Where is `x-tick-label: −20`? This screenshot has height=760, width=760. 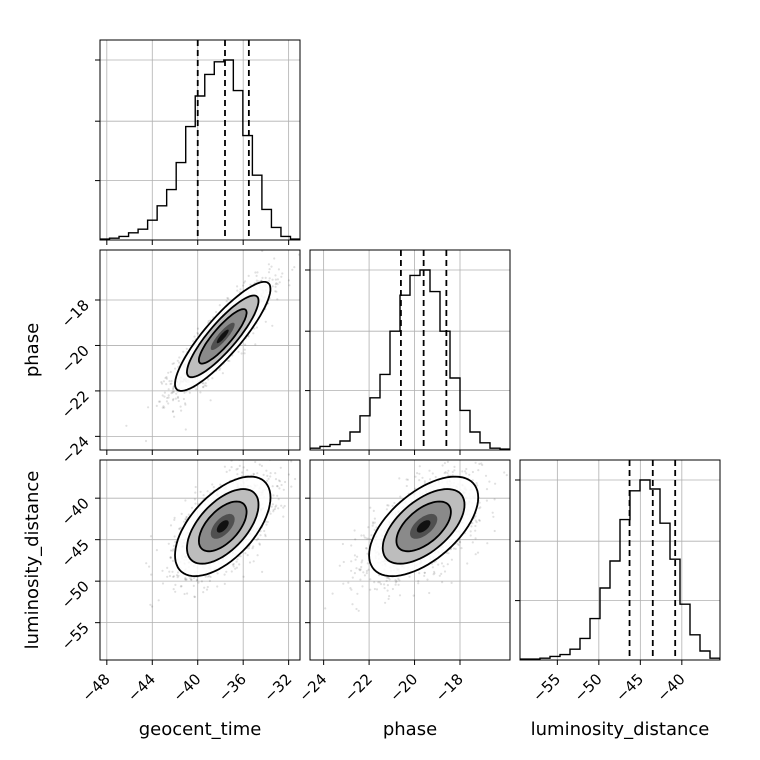
x-tick-label: −20 is located at coordinates (403, 687).